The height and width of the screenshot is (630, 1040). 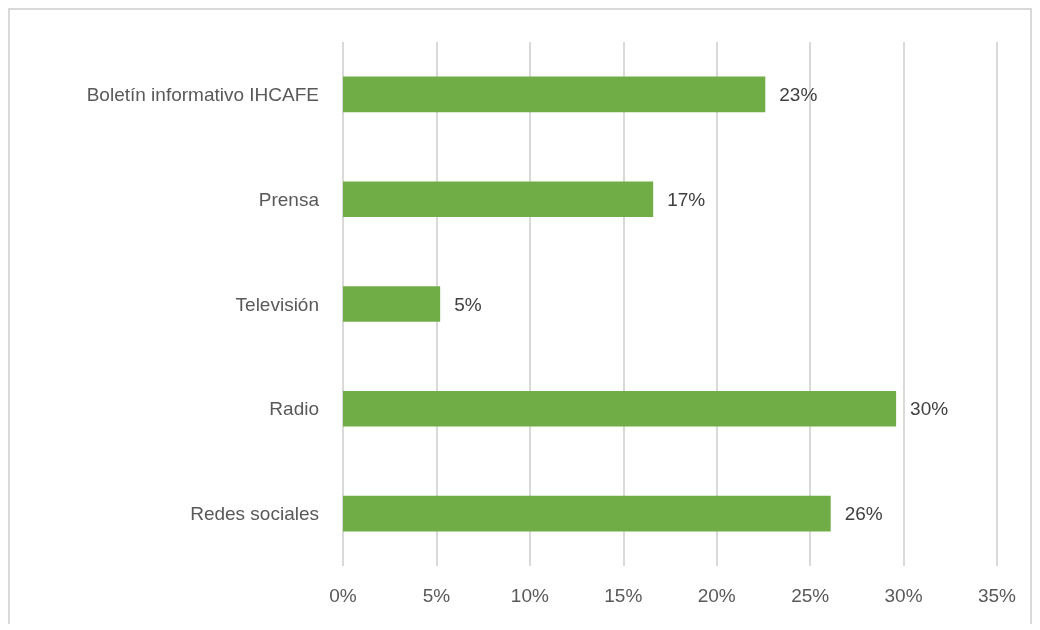 What do you see at coordinates (810, 595) in the screenshot?
I see `x-tick-label: 25%` at bounding box center [810, 595].